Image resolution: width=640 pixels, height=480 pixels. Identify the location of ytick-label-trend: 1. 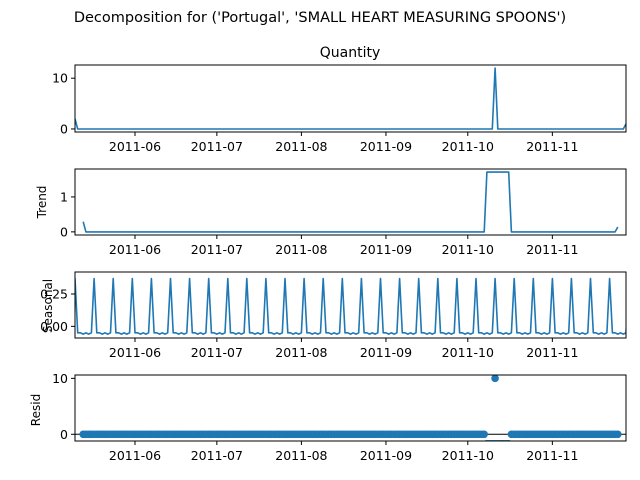
(64, 196).